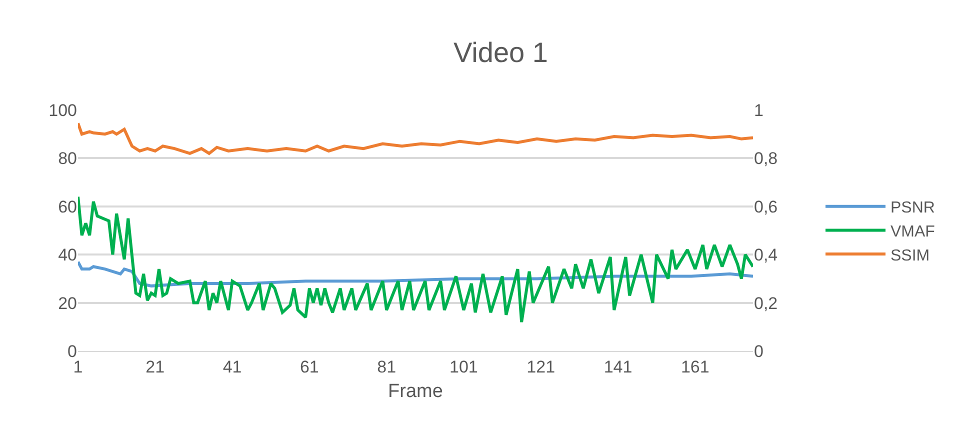 The width and height of the screenshot is (963, 426). What do you see at coordinates (67, 158) in the screenshot?
I see `y-tick-label: 80` at bounding box center [67, 158].